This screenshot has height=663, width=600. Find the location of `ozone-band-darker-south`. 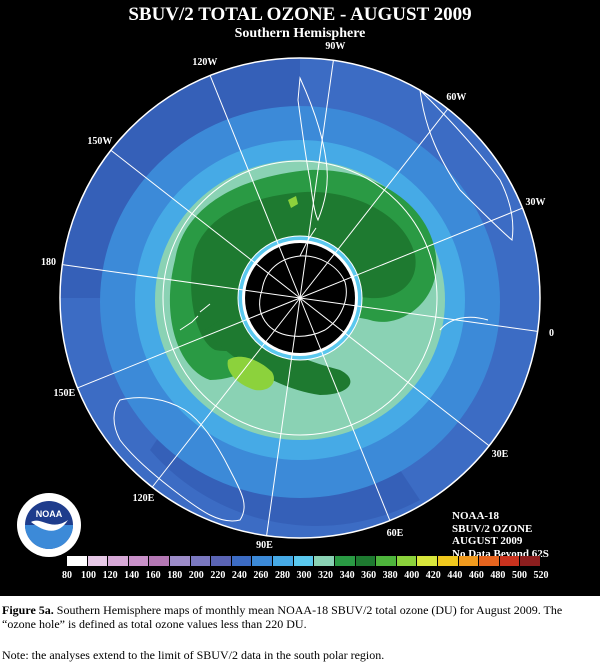

ozone-band-darker-south is located at coordinates (285, 473).